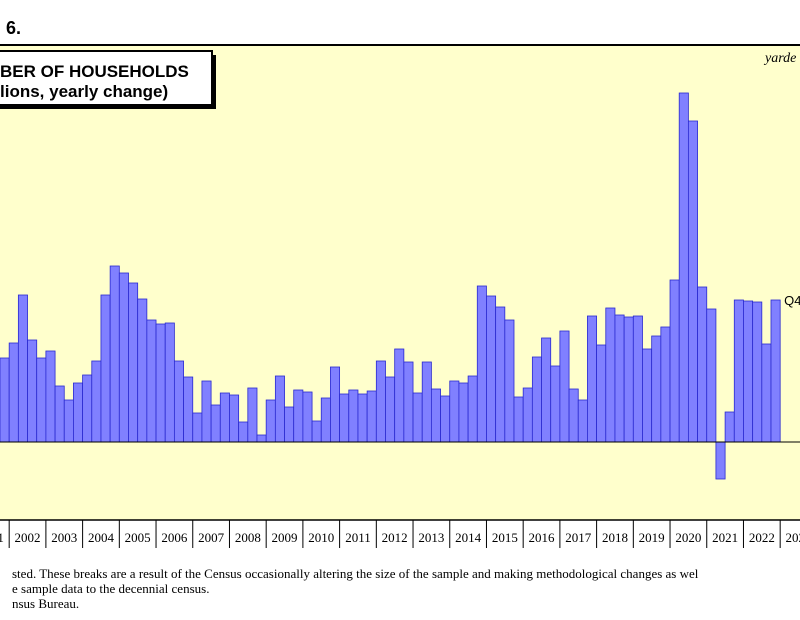  I want to click on x-tick-label: 2004, so click(101, 537).